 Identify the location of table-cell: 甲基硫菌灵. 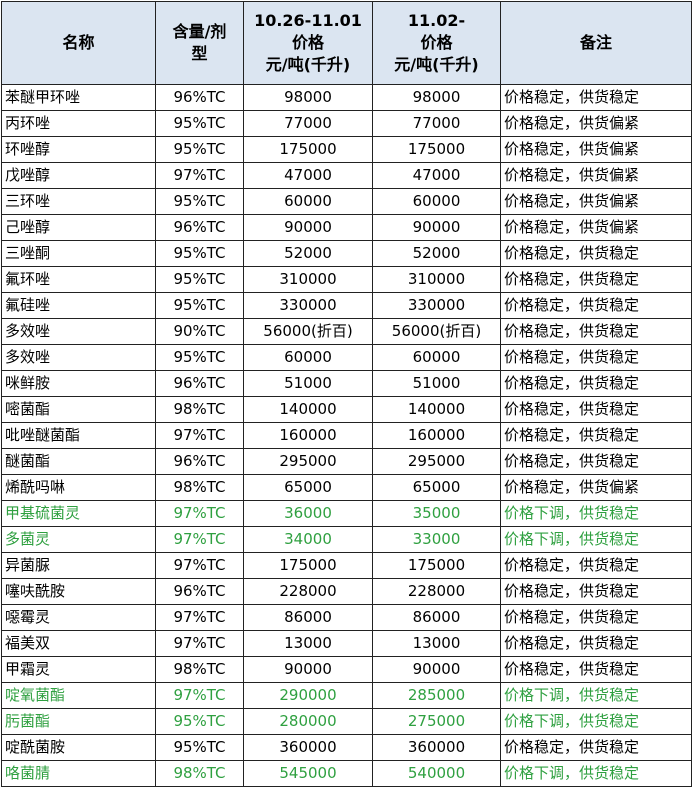
(78, 513).